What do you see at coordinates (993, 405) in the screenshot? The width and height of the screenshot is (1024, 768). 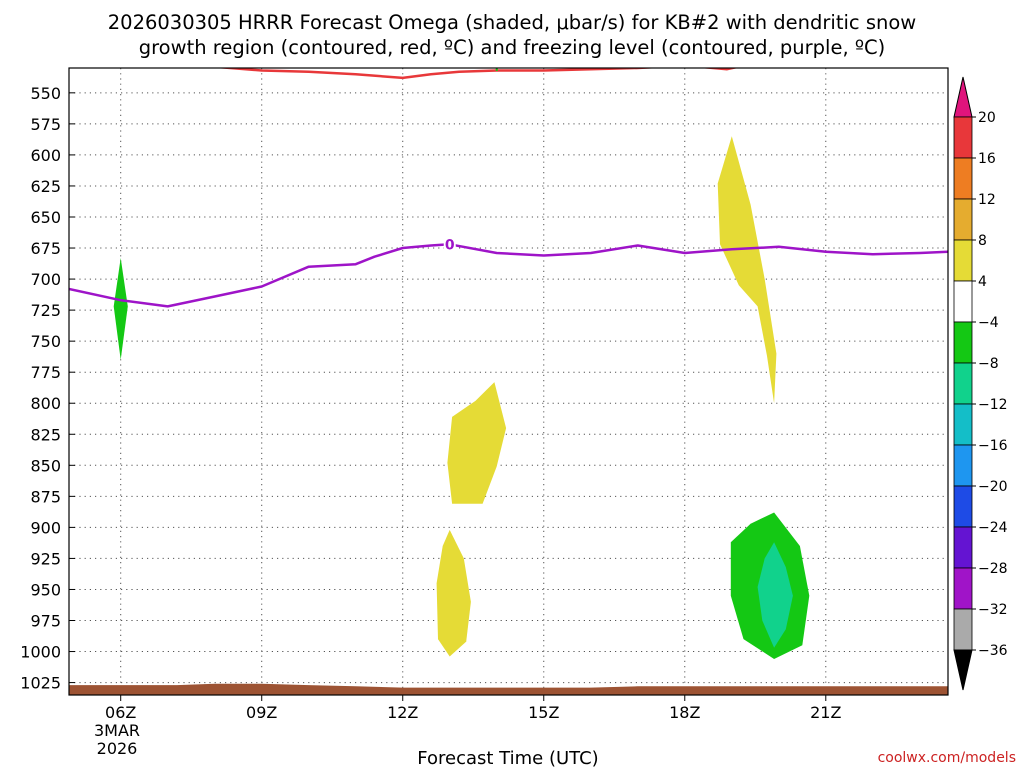 I see `colorbar-label-7: −12` at bounding box center [993, 405].